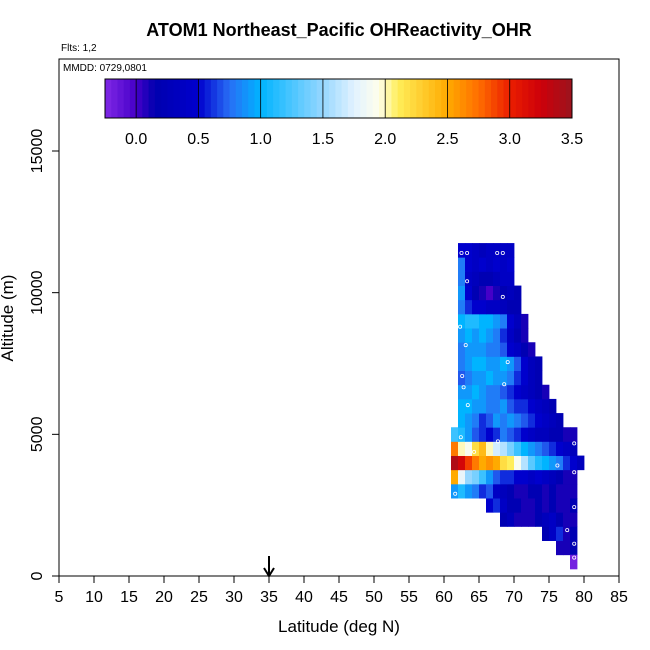 Image resolution: width=650 pixels, height=650 pixels. Describe the element at coordinates (515, 405) in the screenshot. I see `sample-markers` at that location.